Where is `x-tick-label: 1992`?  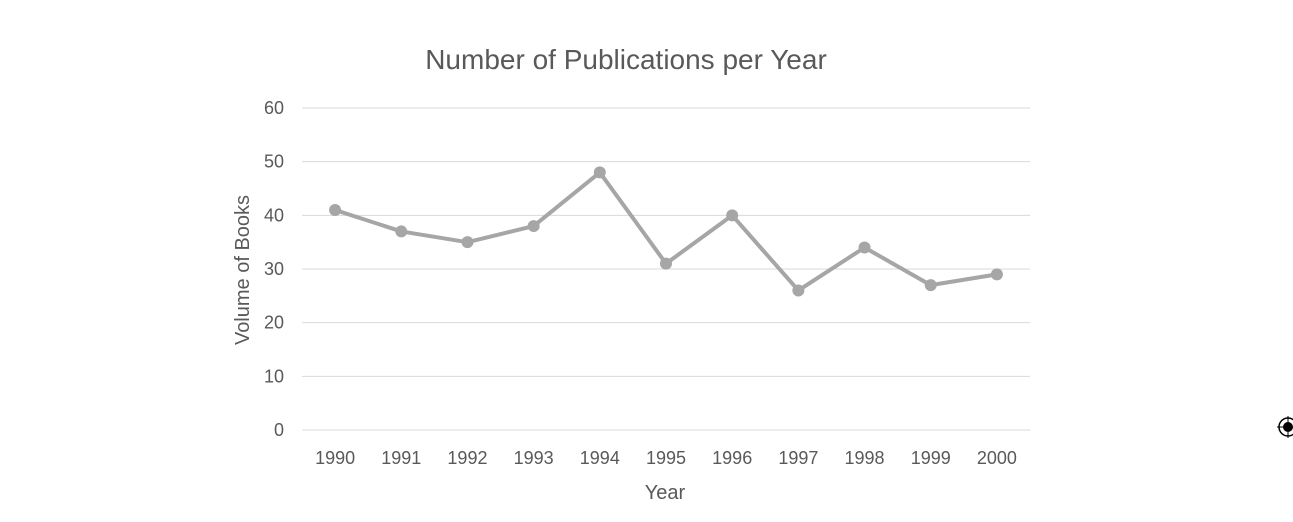 x-tick-label: 1992 is located at coordinates (467, 458).